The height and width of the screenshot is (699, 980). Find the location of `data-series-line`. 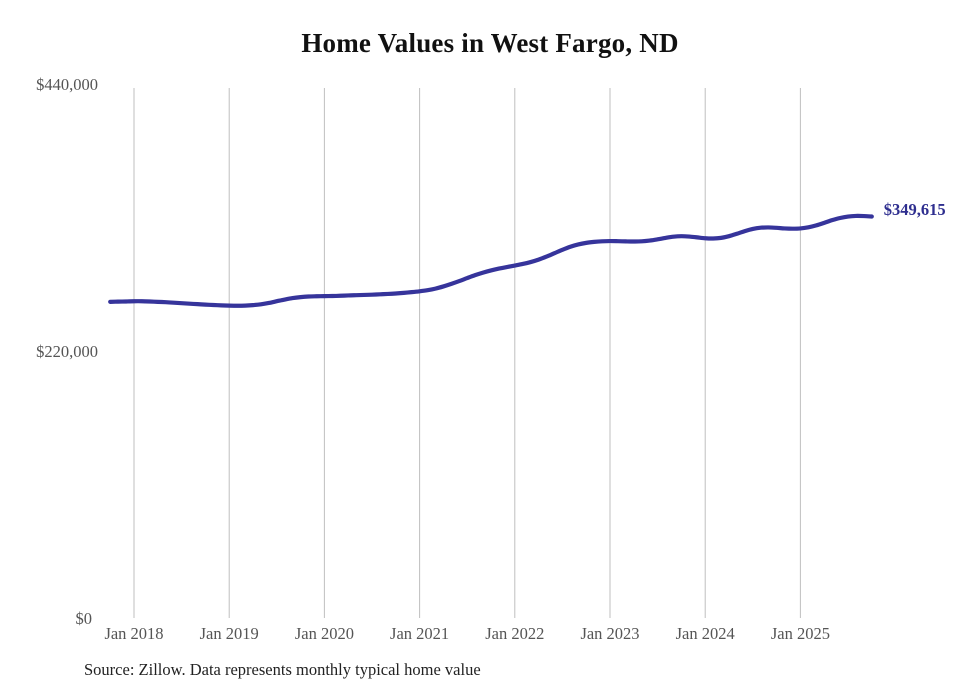

data-series-line is located at coordinates (491, 260).